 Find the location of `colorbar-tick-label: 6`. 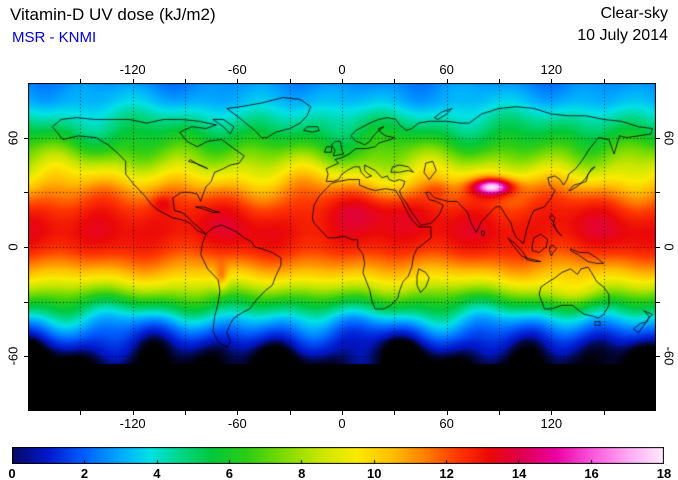

colorbar-tick-label: 6 is located at coordinates (229, 473).